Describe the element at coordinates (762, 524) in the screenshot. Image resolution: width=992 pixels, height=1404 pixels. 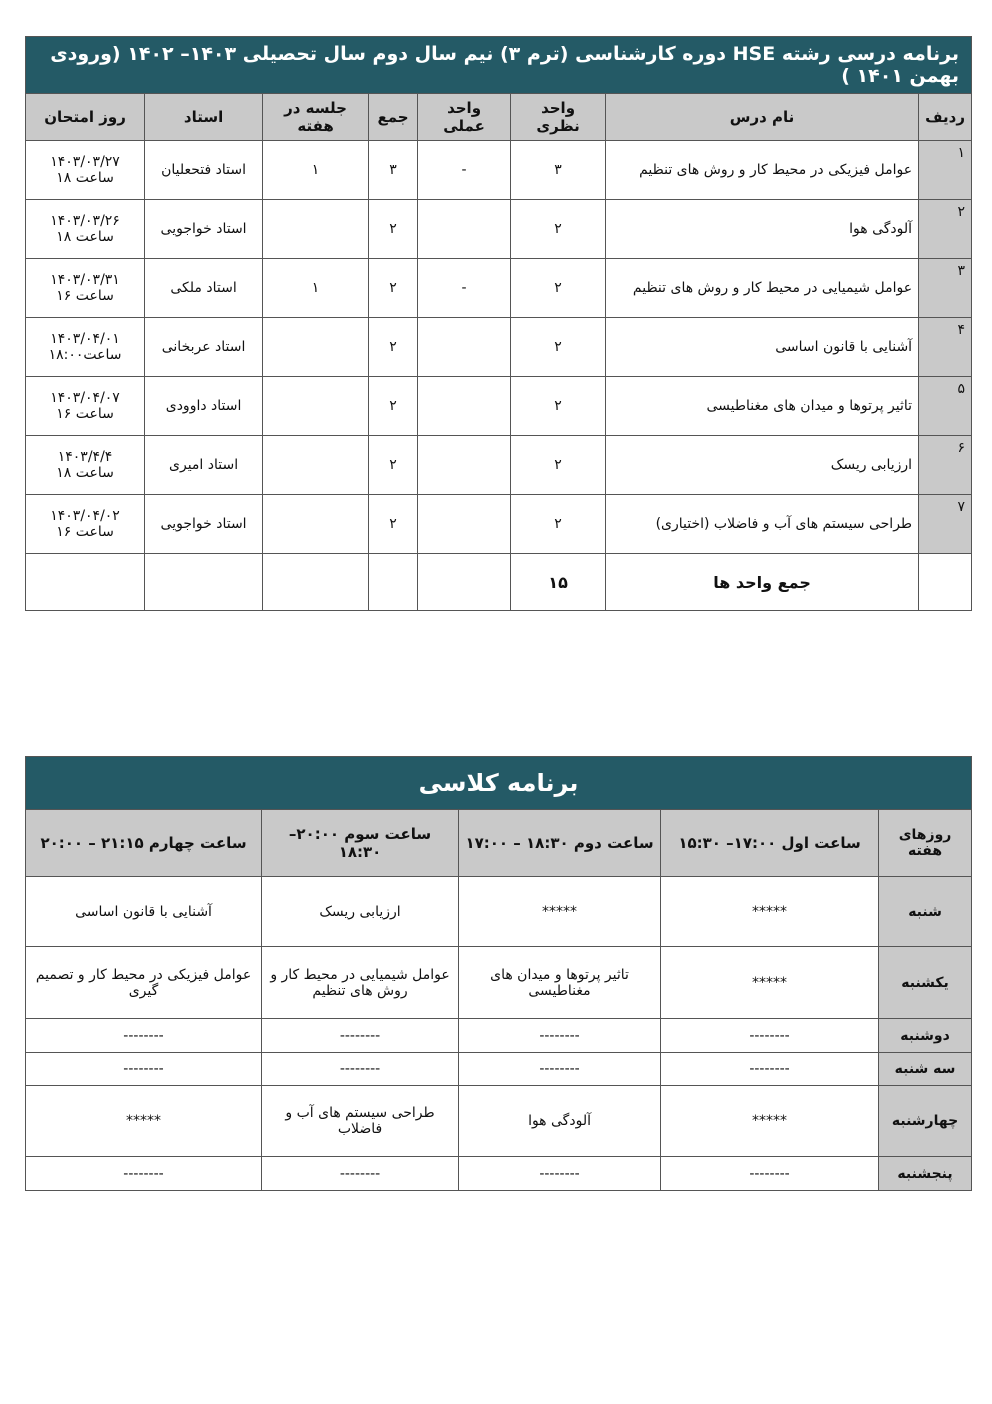
I see `cell-course: طراحی سیستم های آب و فاضلاب (اختیاری)` at that location.